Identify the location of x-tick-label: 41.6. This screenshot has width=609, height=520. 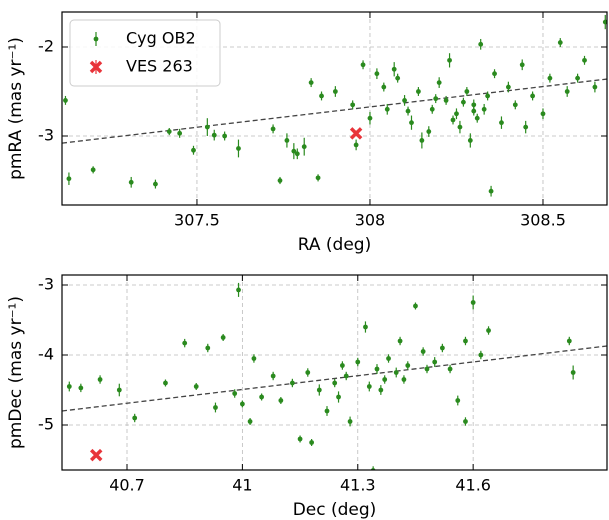
(473, 485).